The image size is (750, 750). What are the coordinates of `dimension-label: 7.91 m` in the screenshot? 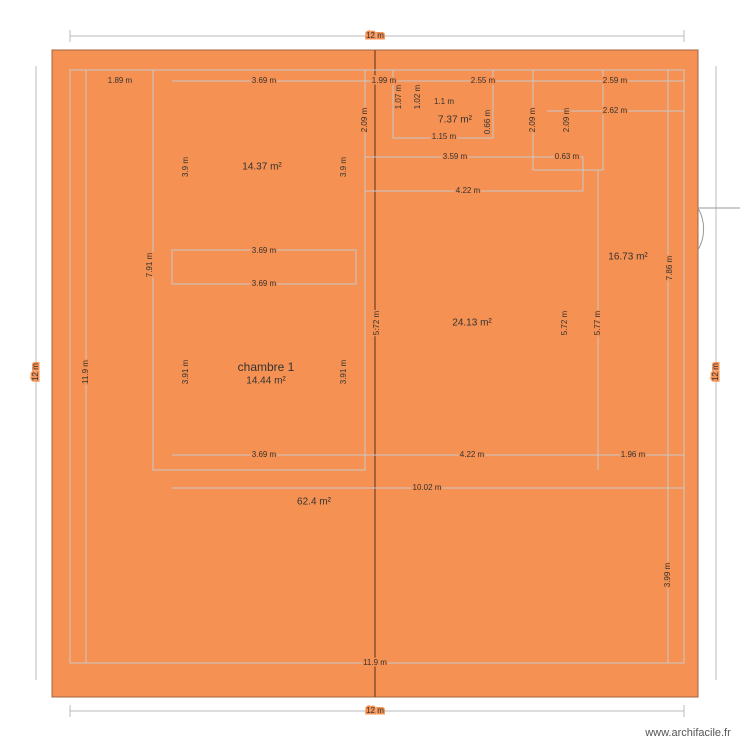 It's located at (149, 264).